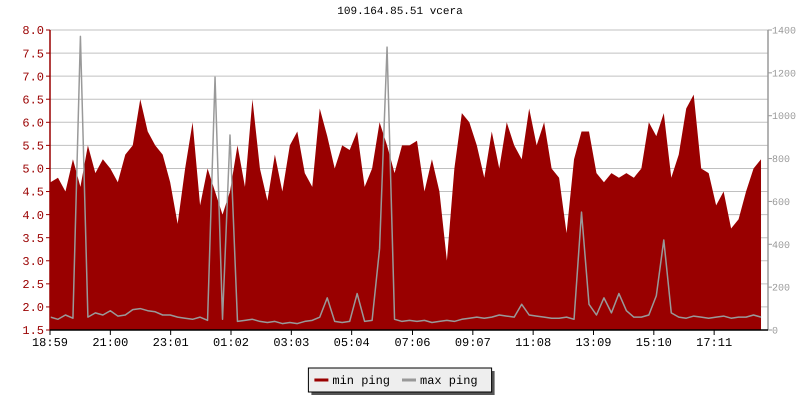 Image resolution: width=800 pixels, height=400 pixels. I want to click on x-tick-label: 13:09, so click(593, 343).